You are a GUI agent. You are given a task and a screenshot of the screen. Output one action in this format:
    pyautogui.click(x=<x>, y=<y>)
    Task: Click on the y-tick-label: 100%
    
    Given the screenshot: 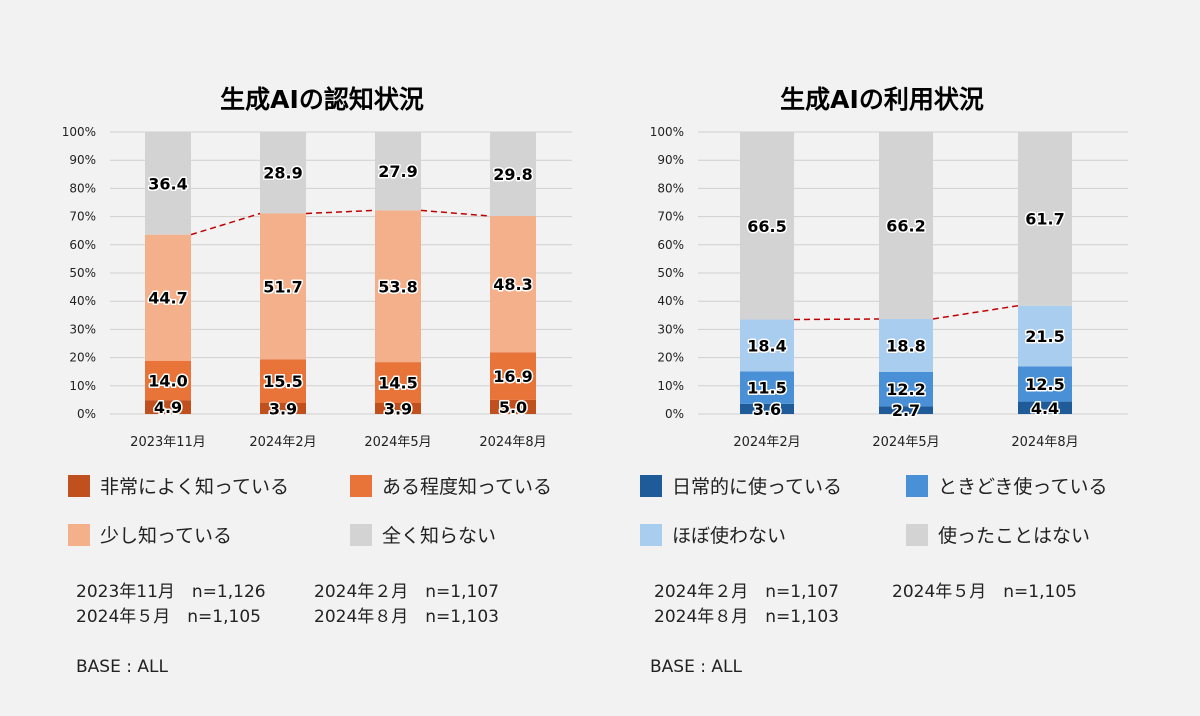 What is the action you would take?
    pyautogui.click(x=667, y=132)
    